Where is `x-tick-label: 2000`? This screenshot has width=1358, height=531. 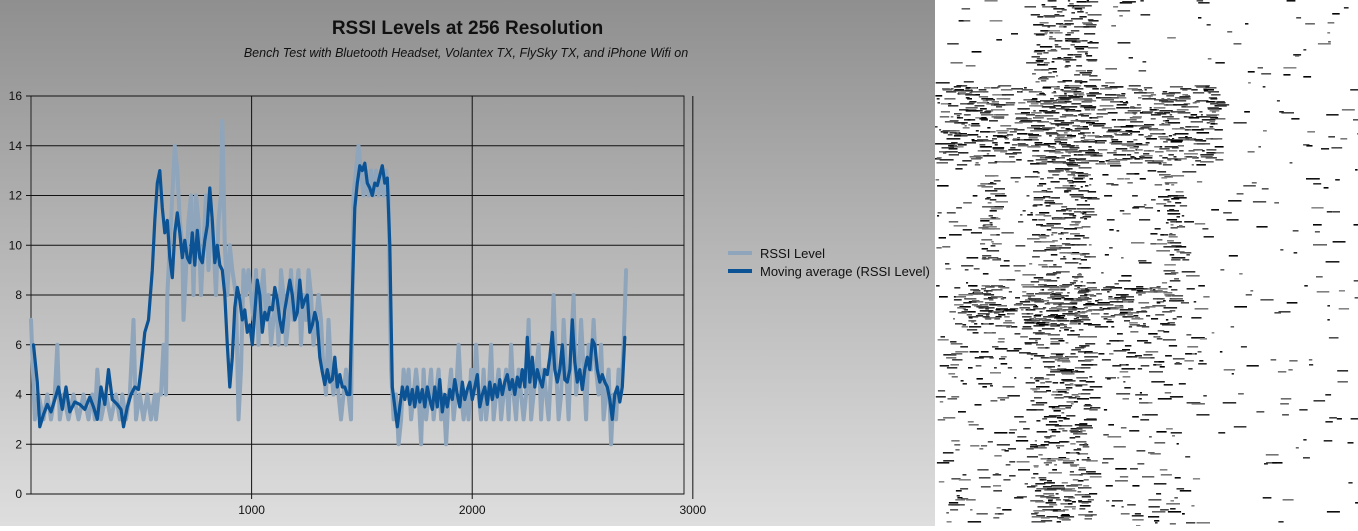
x-tick-label: 2000 is located at coordinates (472, 510).